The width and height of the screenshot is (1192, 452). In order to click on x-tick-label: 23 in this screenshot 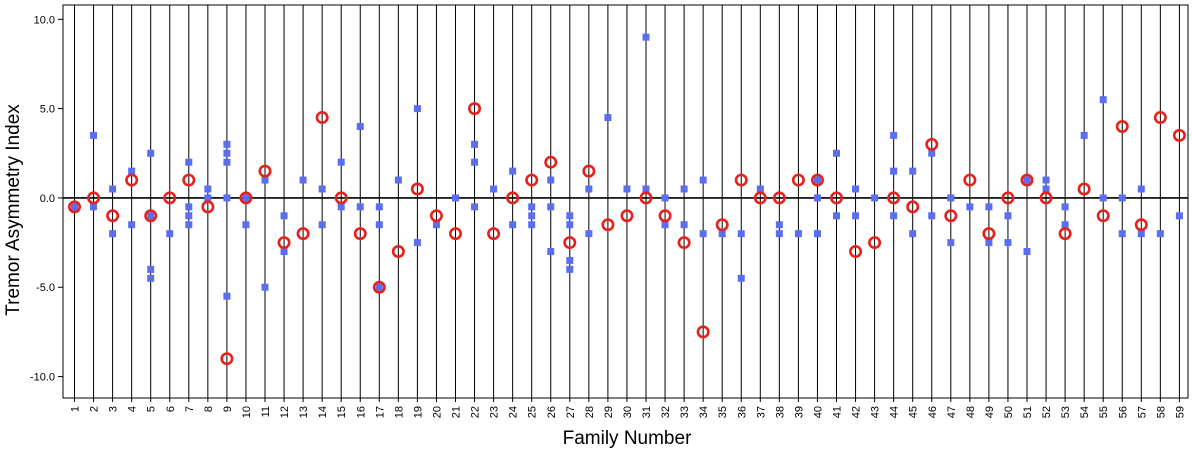, I will do `click(495, 412)`.